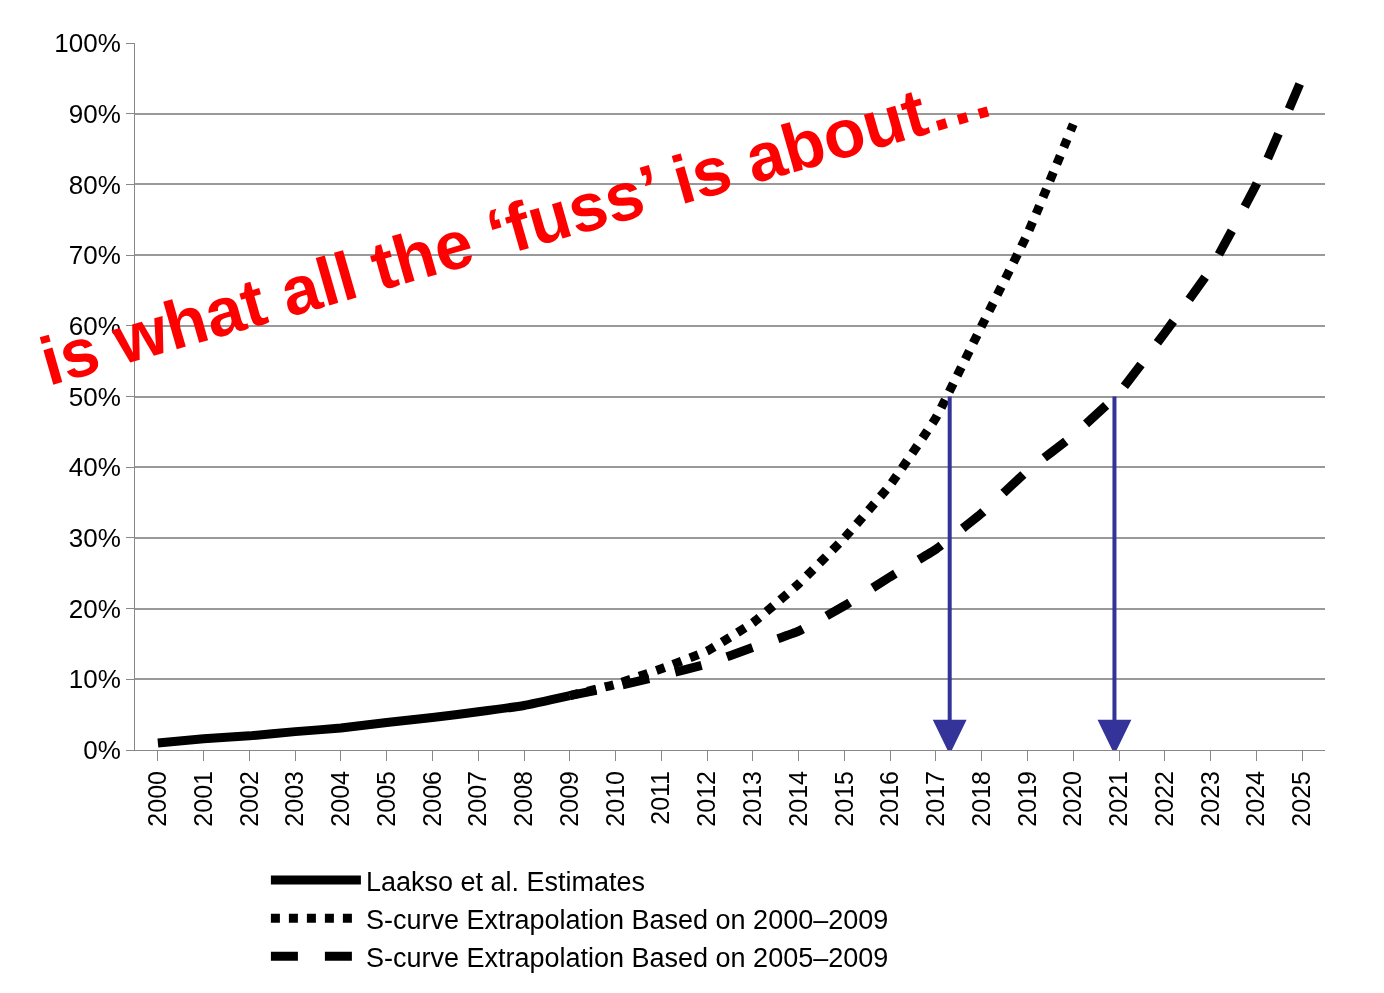 This screenshot has height=993, width=1384. Describe the element at coordinates (157, 799) in the screenshot. I see `x-tick-label: 2000` at that location.